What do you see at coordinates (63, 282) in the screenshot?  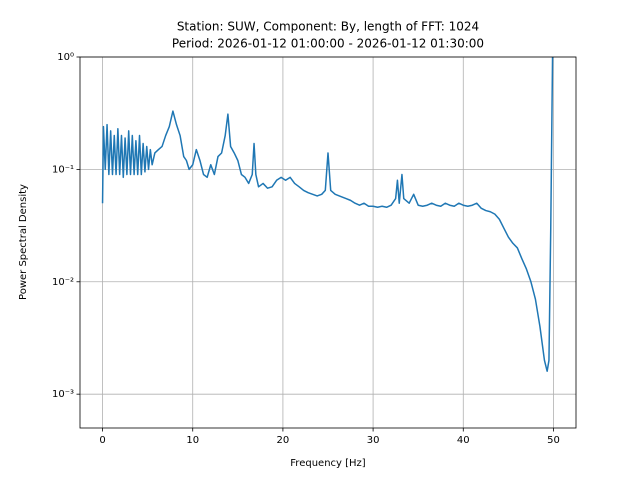 I see `y-tick-label: 10⁻²` at bounding box center [63, 282].